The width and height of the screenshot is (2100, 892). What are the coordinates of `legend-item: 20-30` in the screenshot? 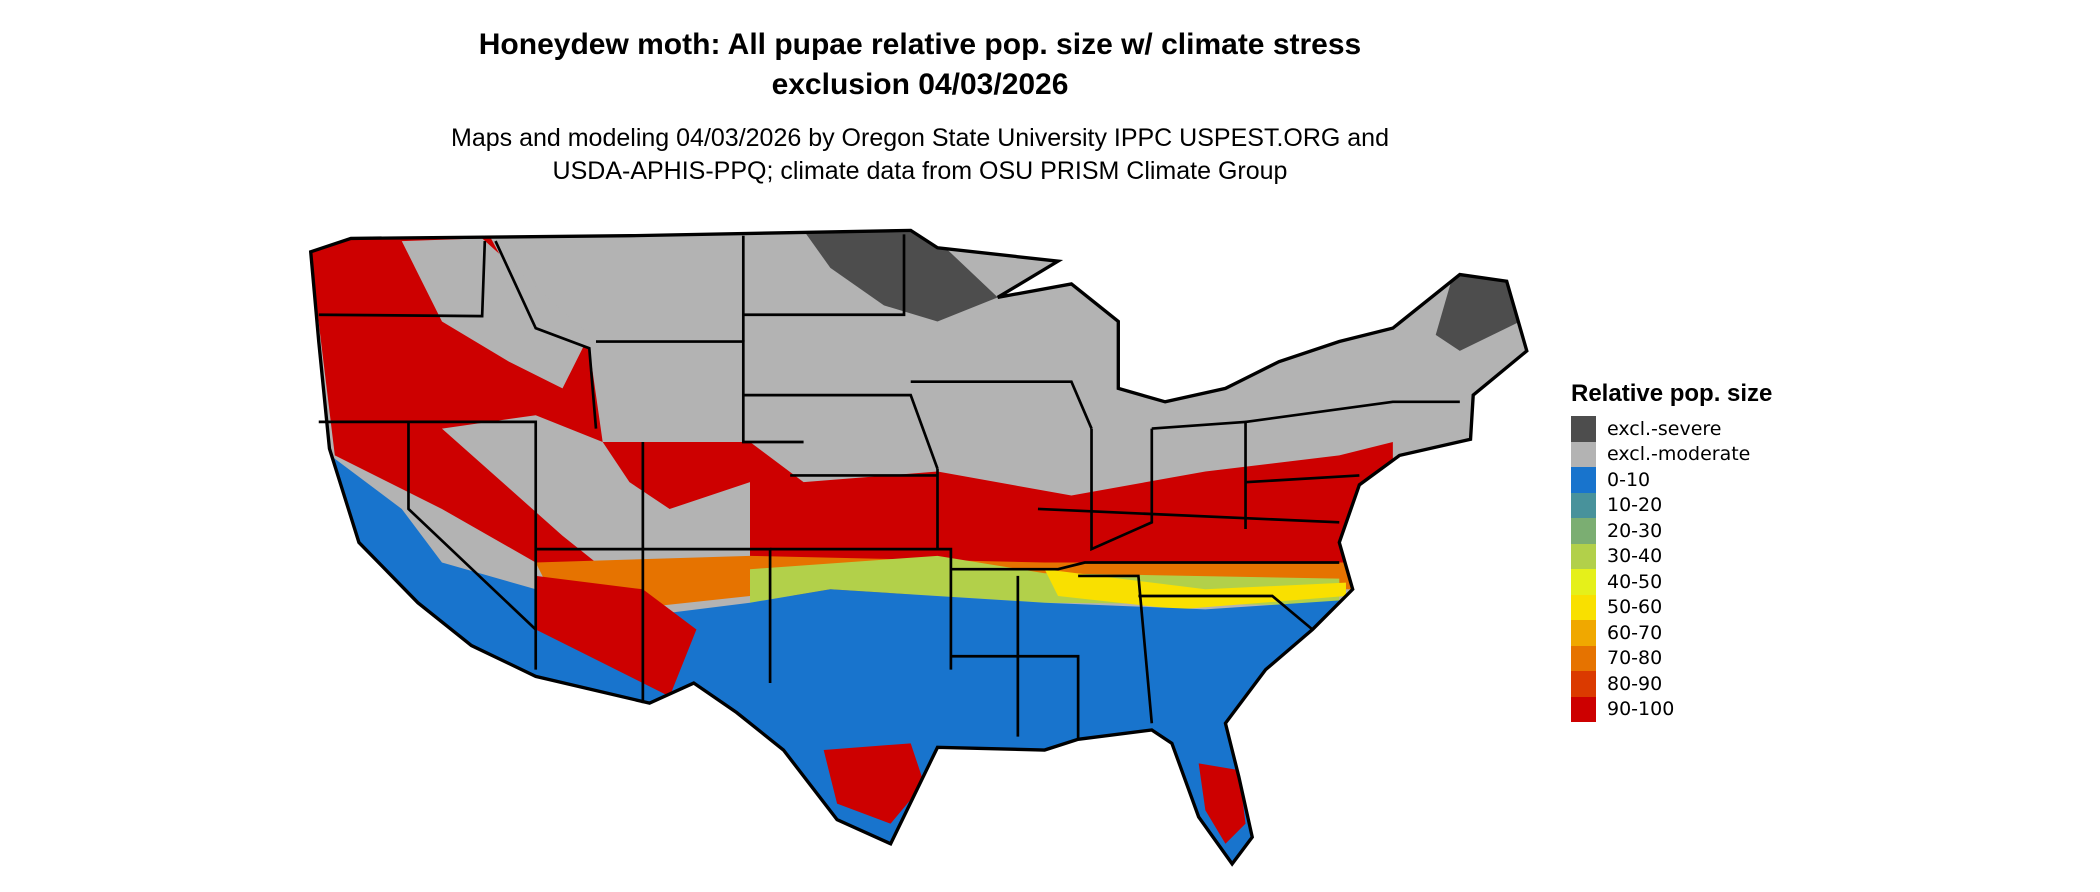 It's located at (1671, 531).